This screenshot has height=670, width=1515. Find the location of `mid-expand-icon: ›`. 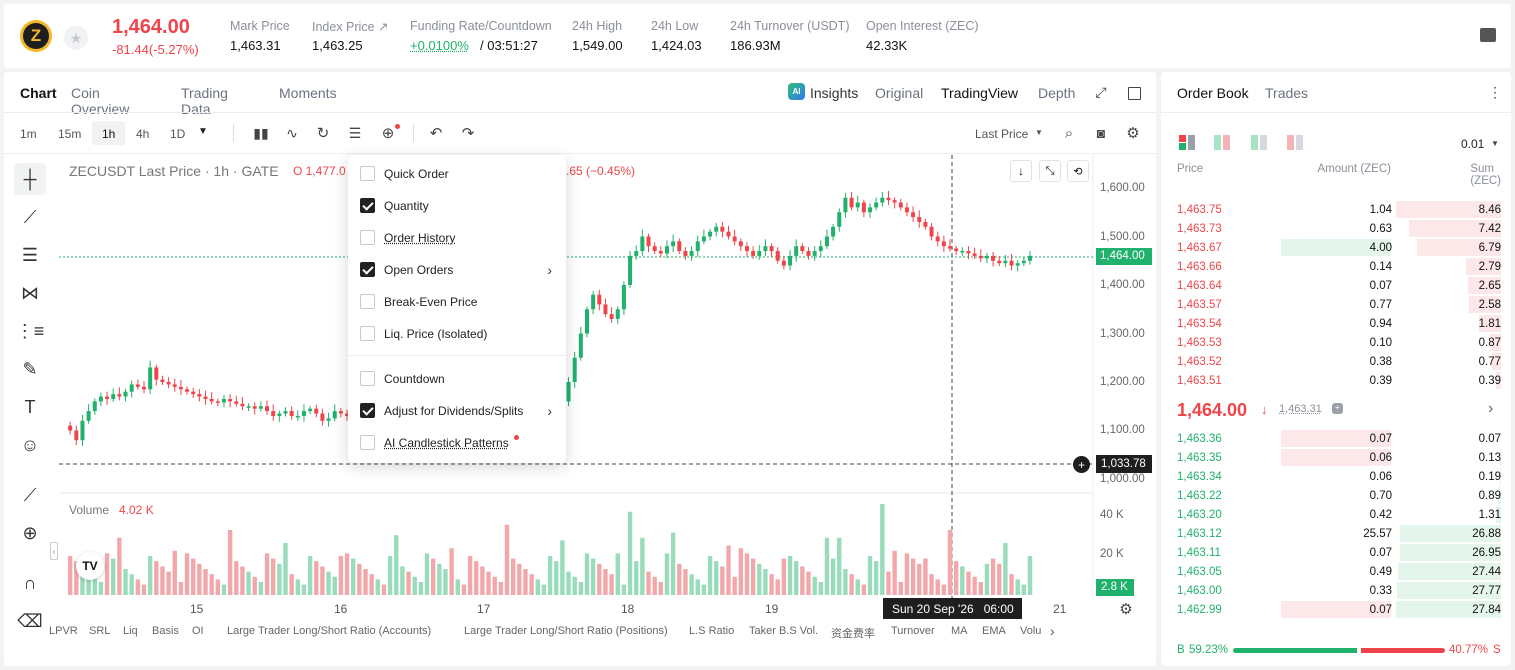

mid-expand-icon: › is located at coordinates (1491, 408).